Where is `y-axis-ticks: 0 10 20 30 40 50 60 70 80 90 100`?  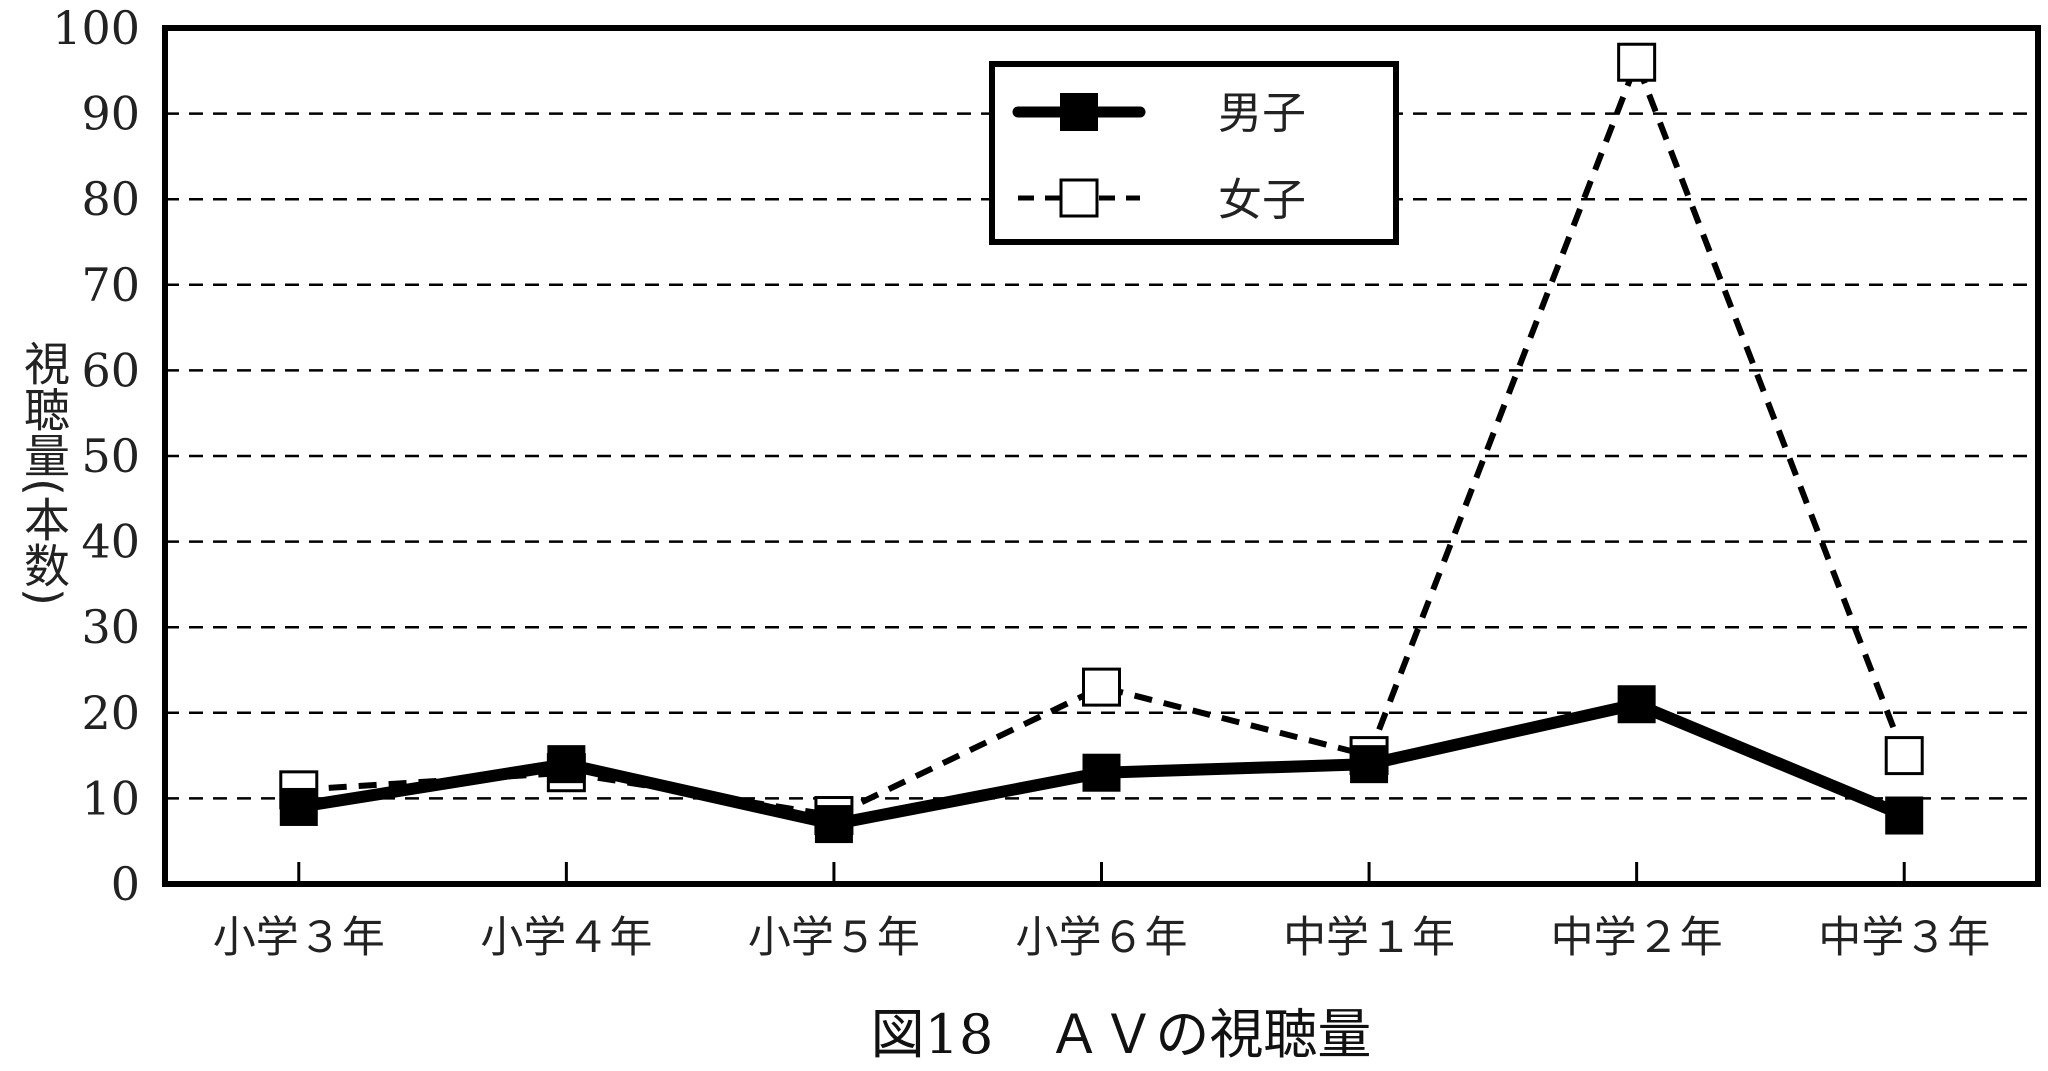 y-axis-ticks: 0 10 20 30 40 50 60 70 80 90 100 is located at coordinates (96, 456).